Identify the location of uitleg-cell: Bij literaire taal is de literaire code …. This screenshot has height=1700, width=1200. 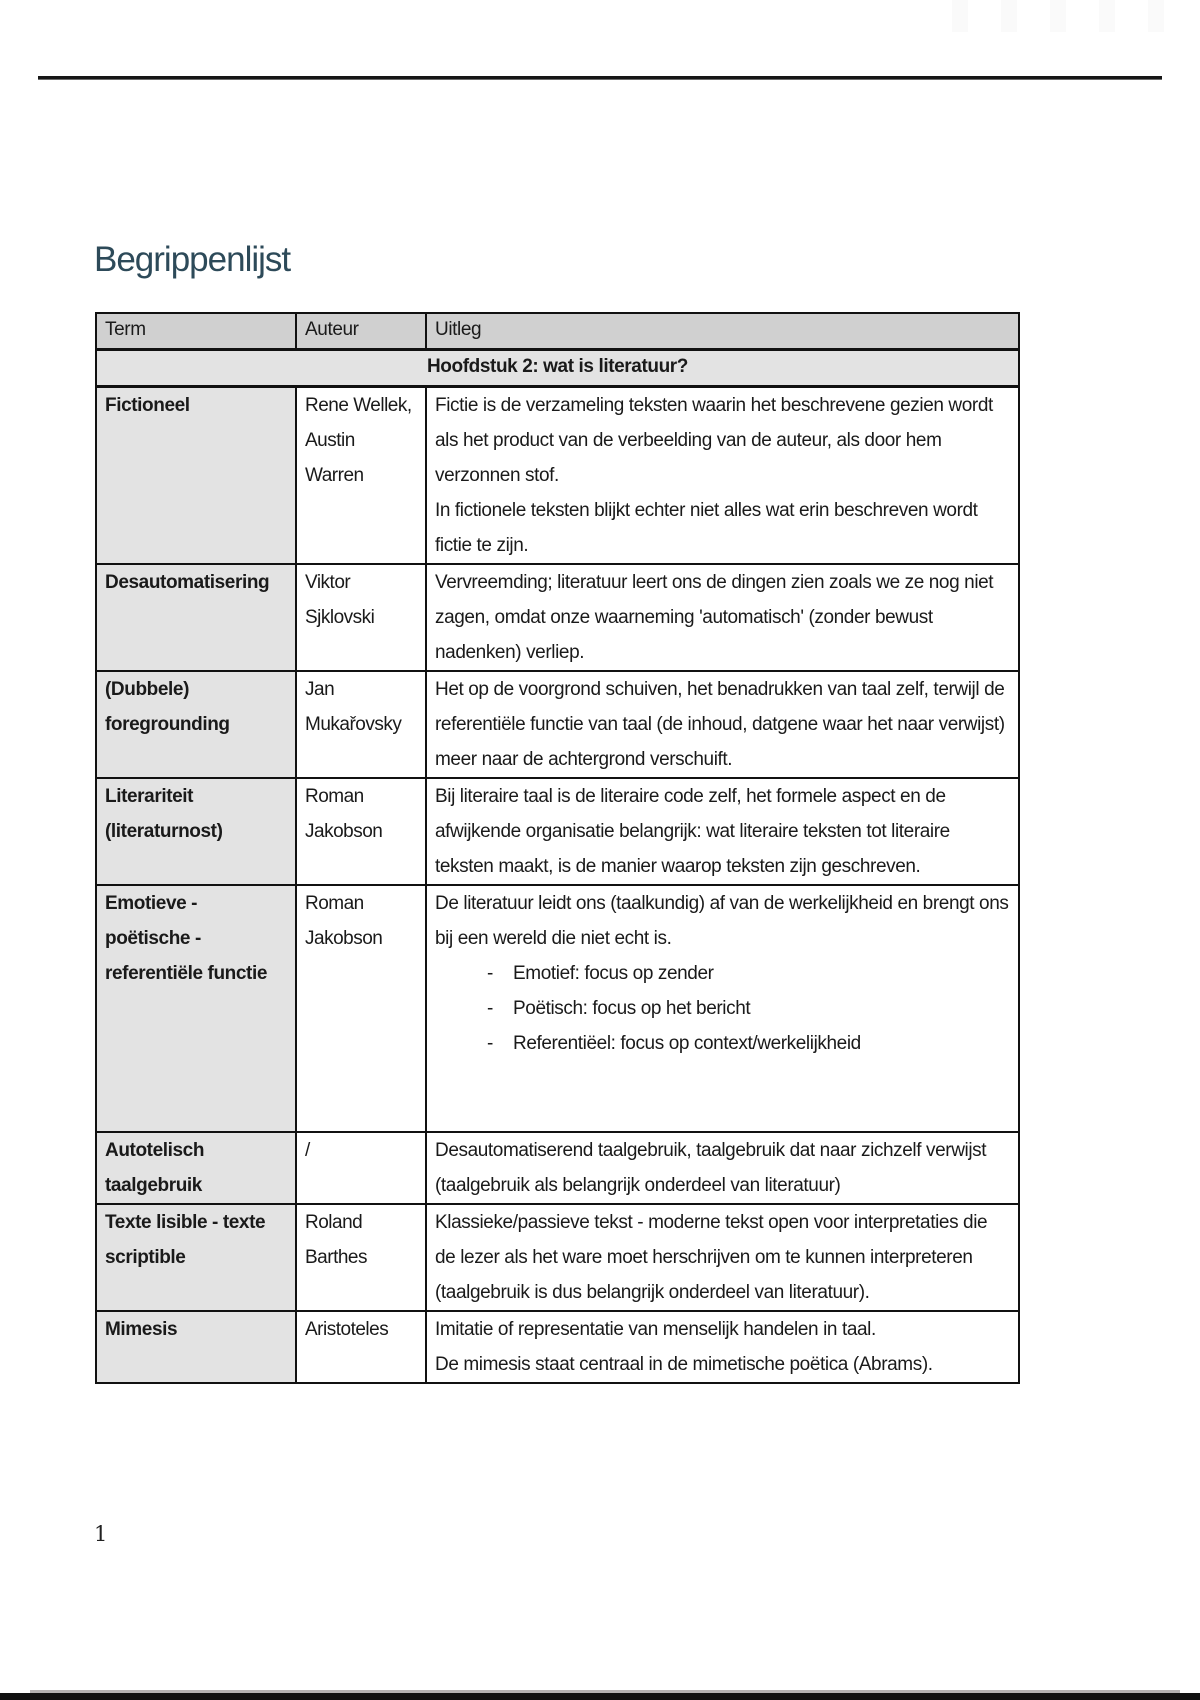
(722, 831).